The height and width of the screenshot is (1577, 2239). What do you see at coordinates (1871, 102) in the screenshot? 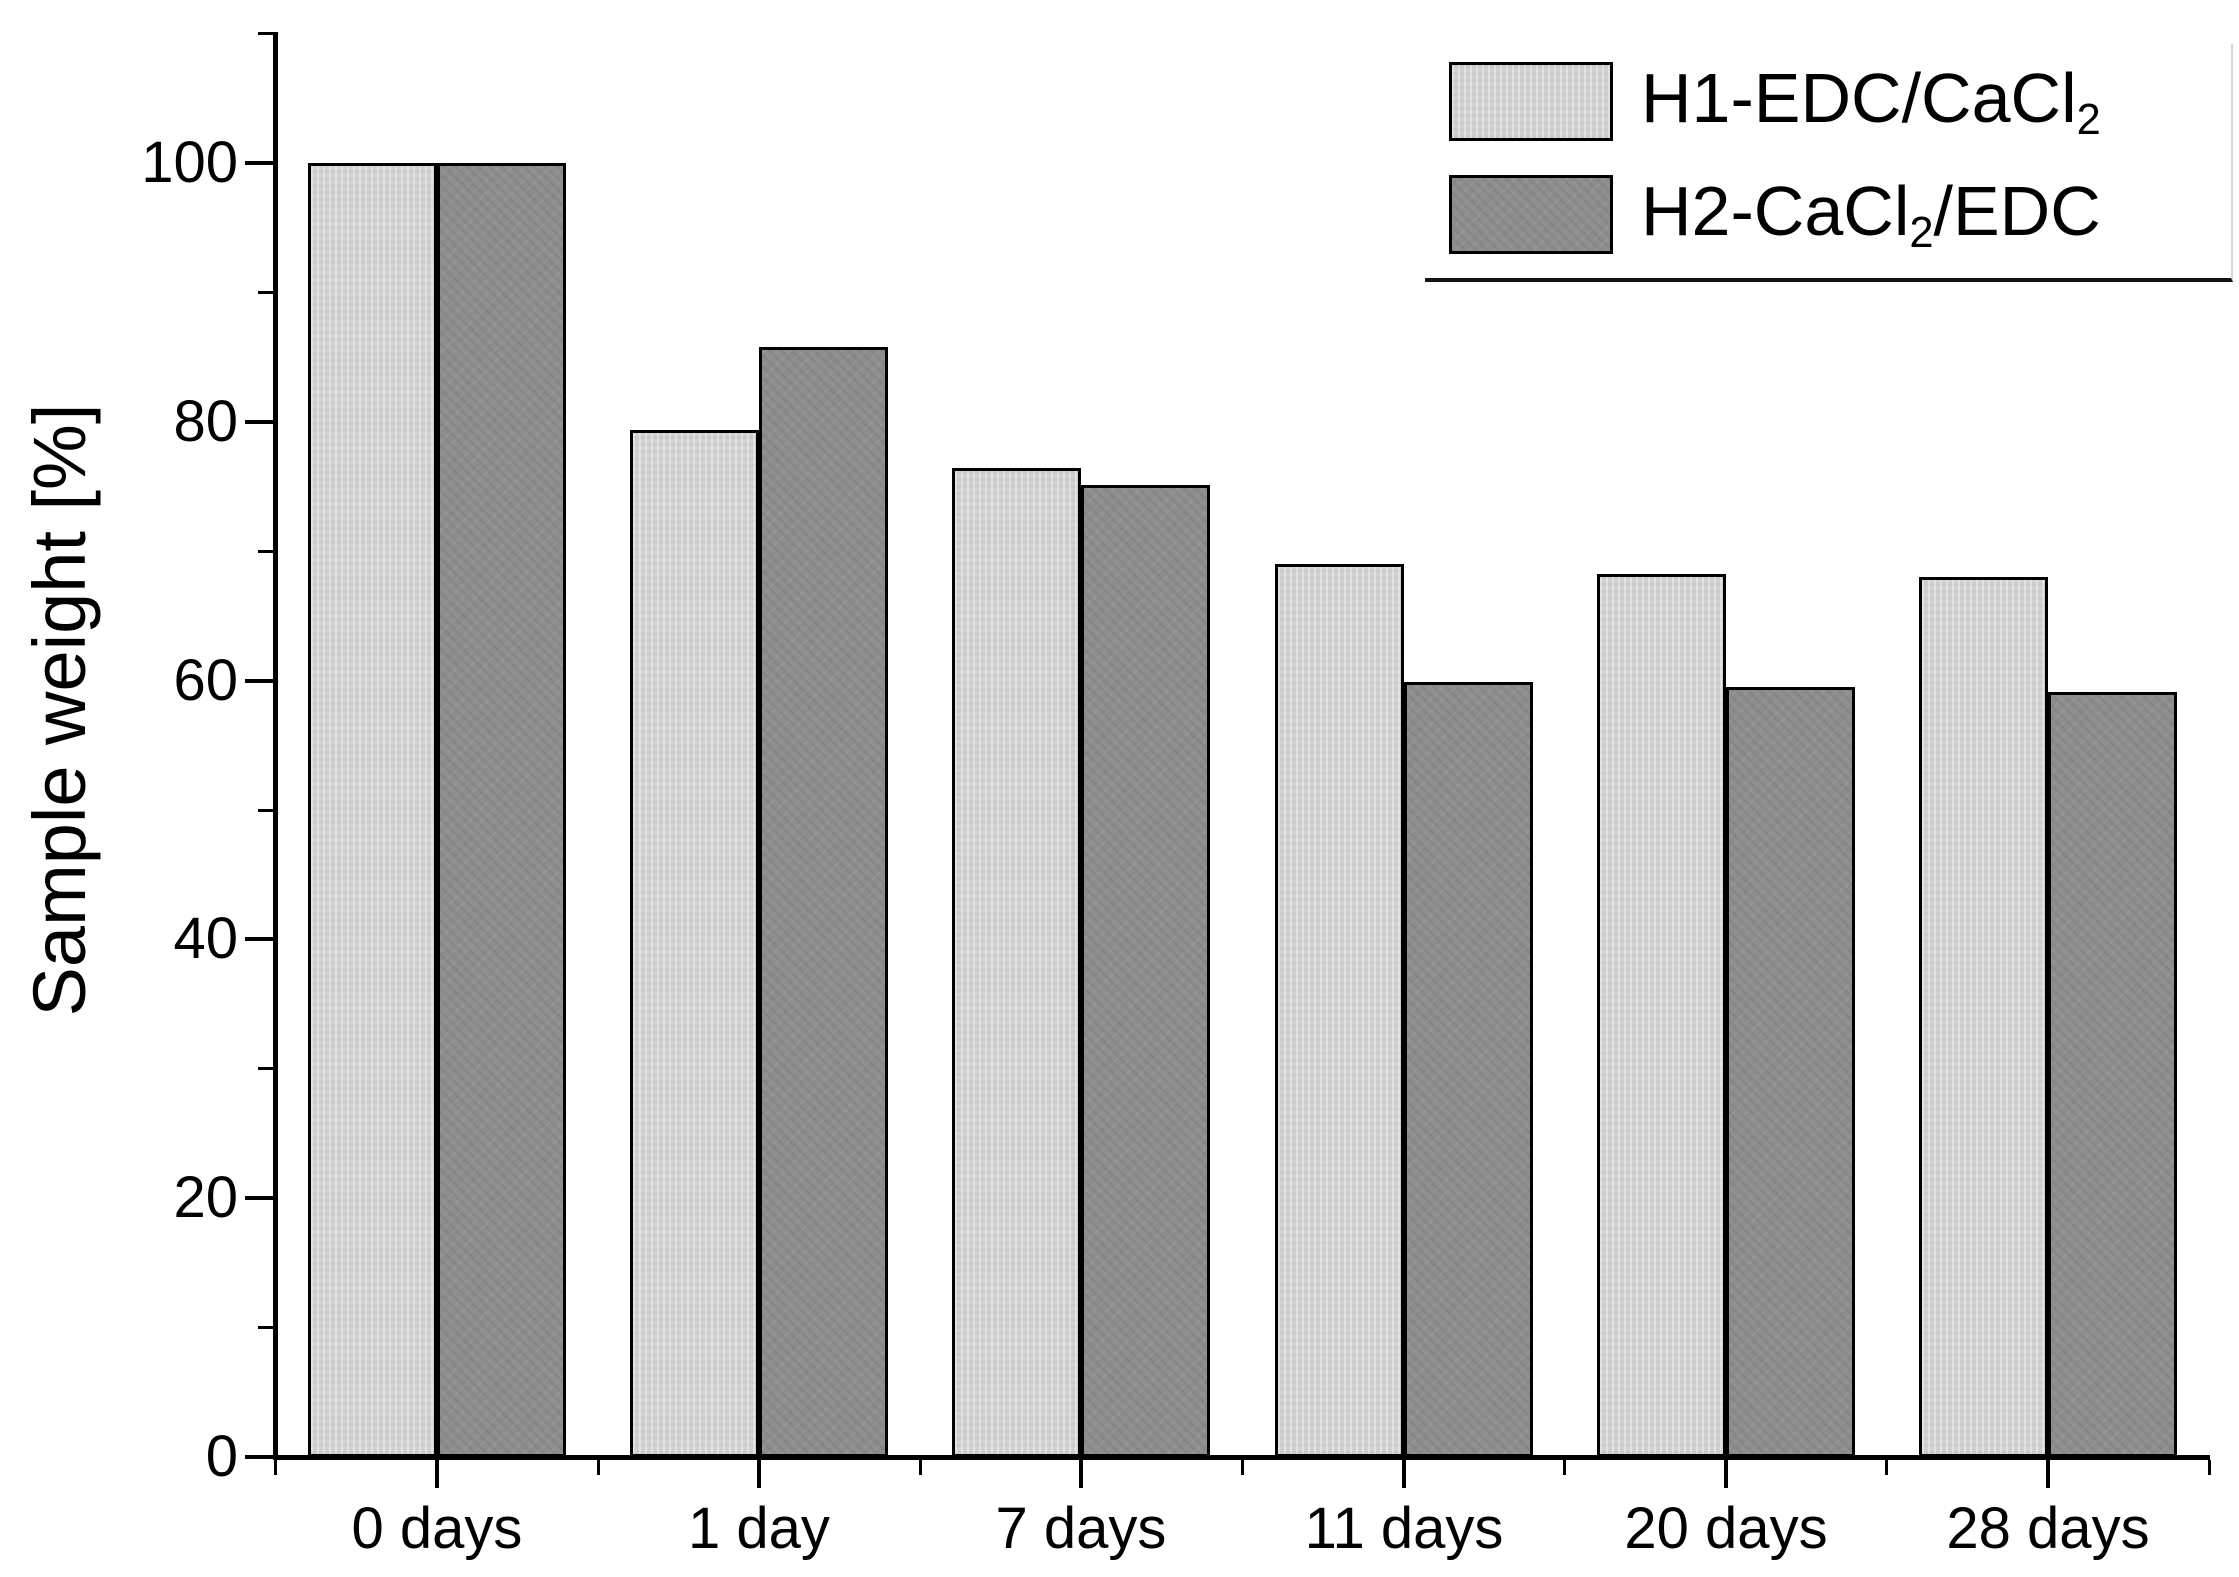
I see `legend-label: H1-EDC/CaCl2` at bounding box center [1871, 102].